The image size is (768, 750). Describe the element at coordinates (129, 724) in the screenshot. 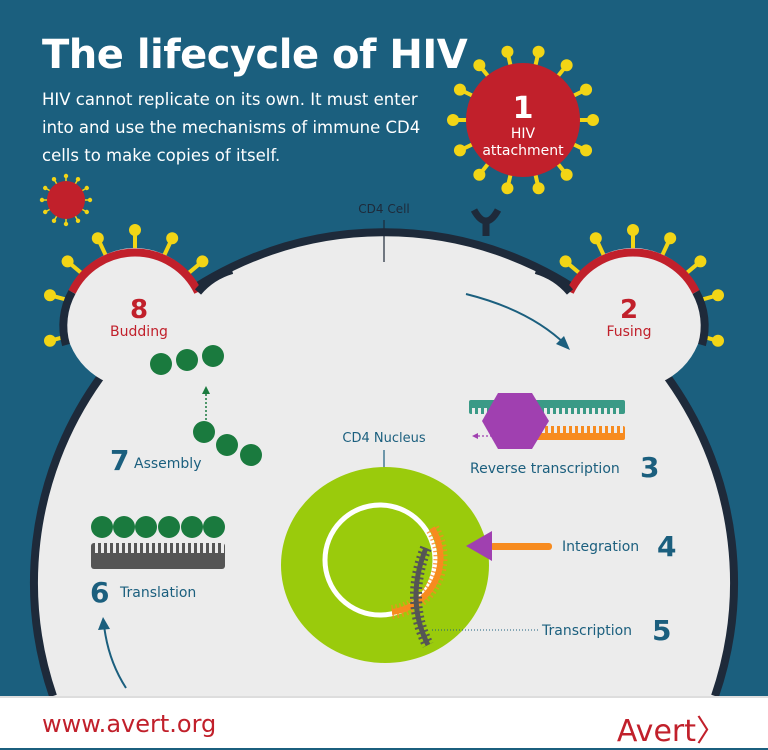

I see `website-link: www.avert.org` at that location.